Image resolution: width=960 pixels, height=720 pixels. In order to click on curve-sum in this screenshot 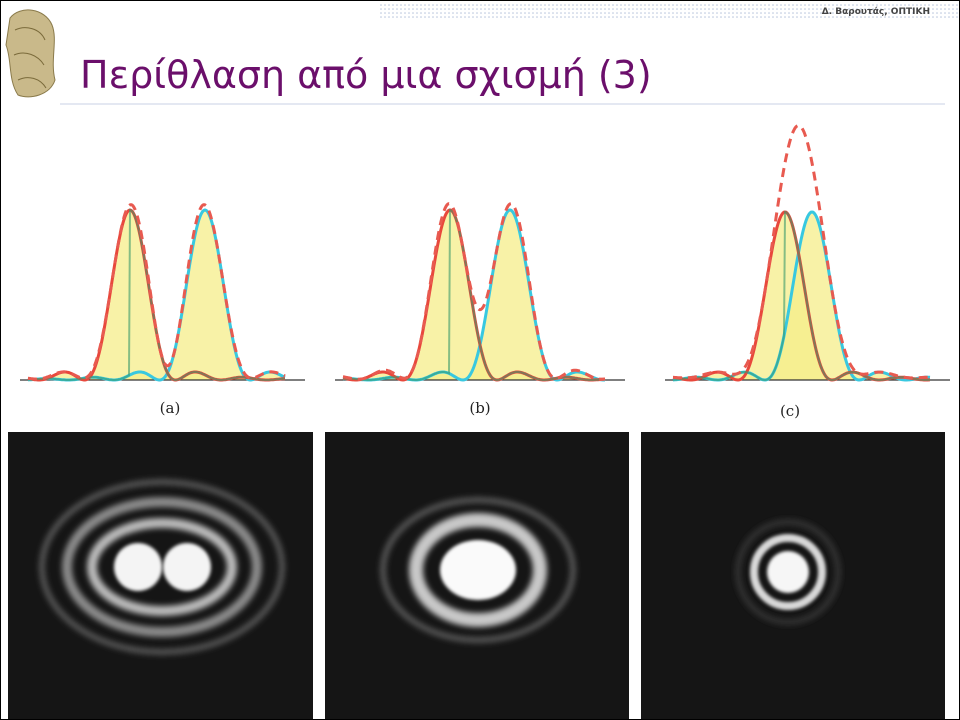, I will do `click(474, 291)`.